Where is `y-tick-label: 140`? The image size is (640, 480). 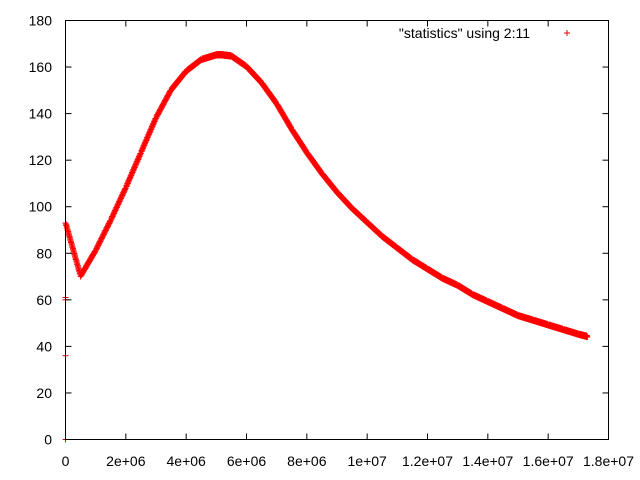 y-tick-label: 140 is located at coordinates (41, 114).